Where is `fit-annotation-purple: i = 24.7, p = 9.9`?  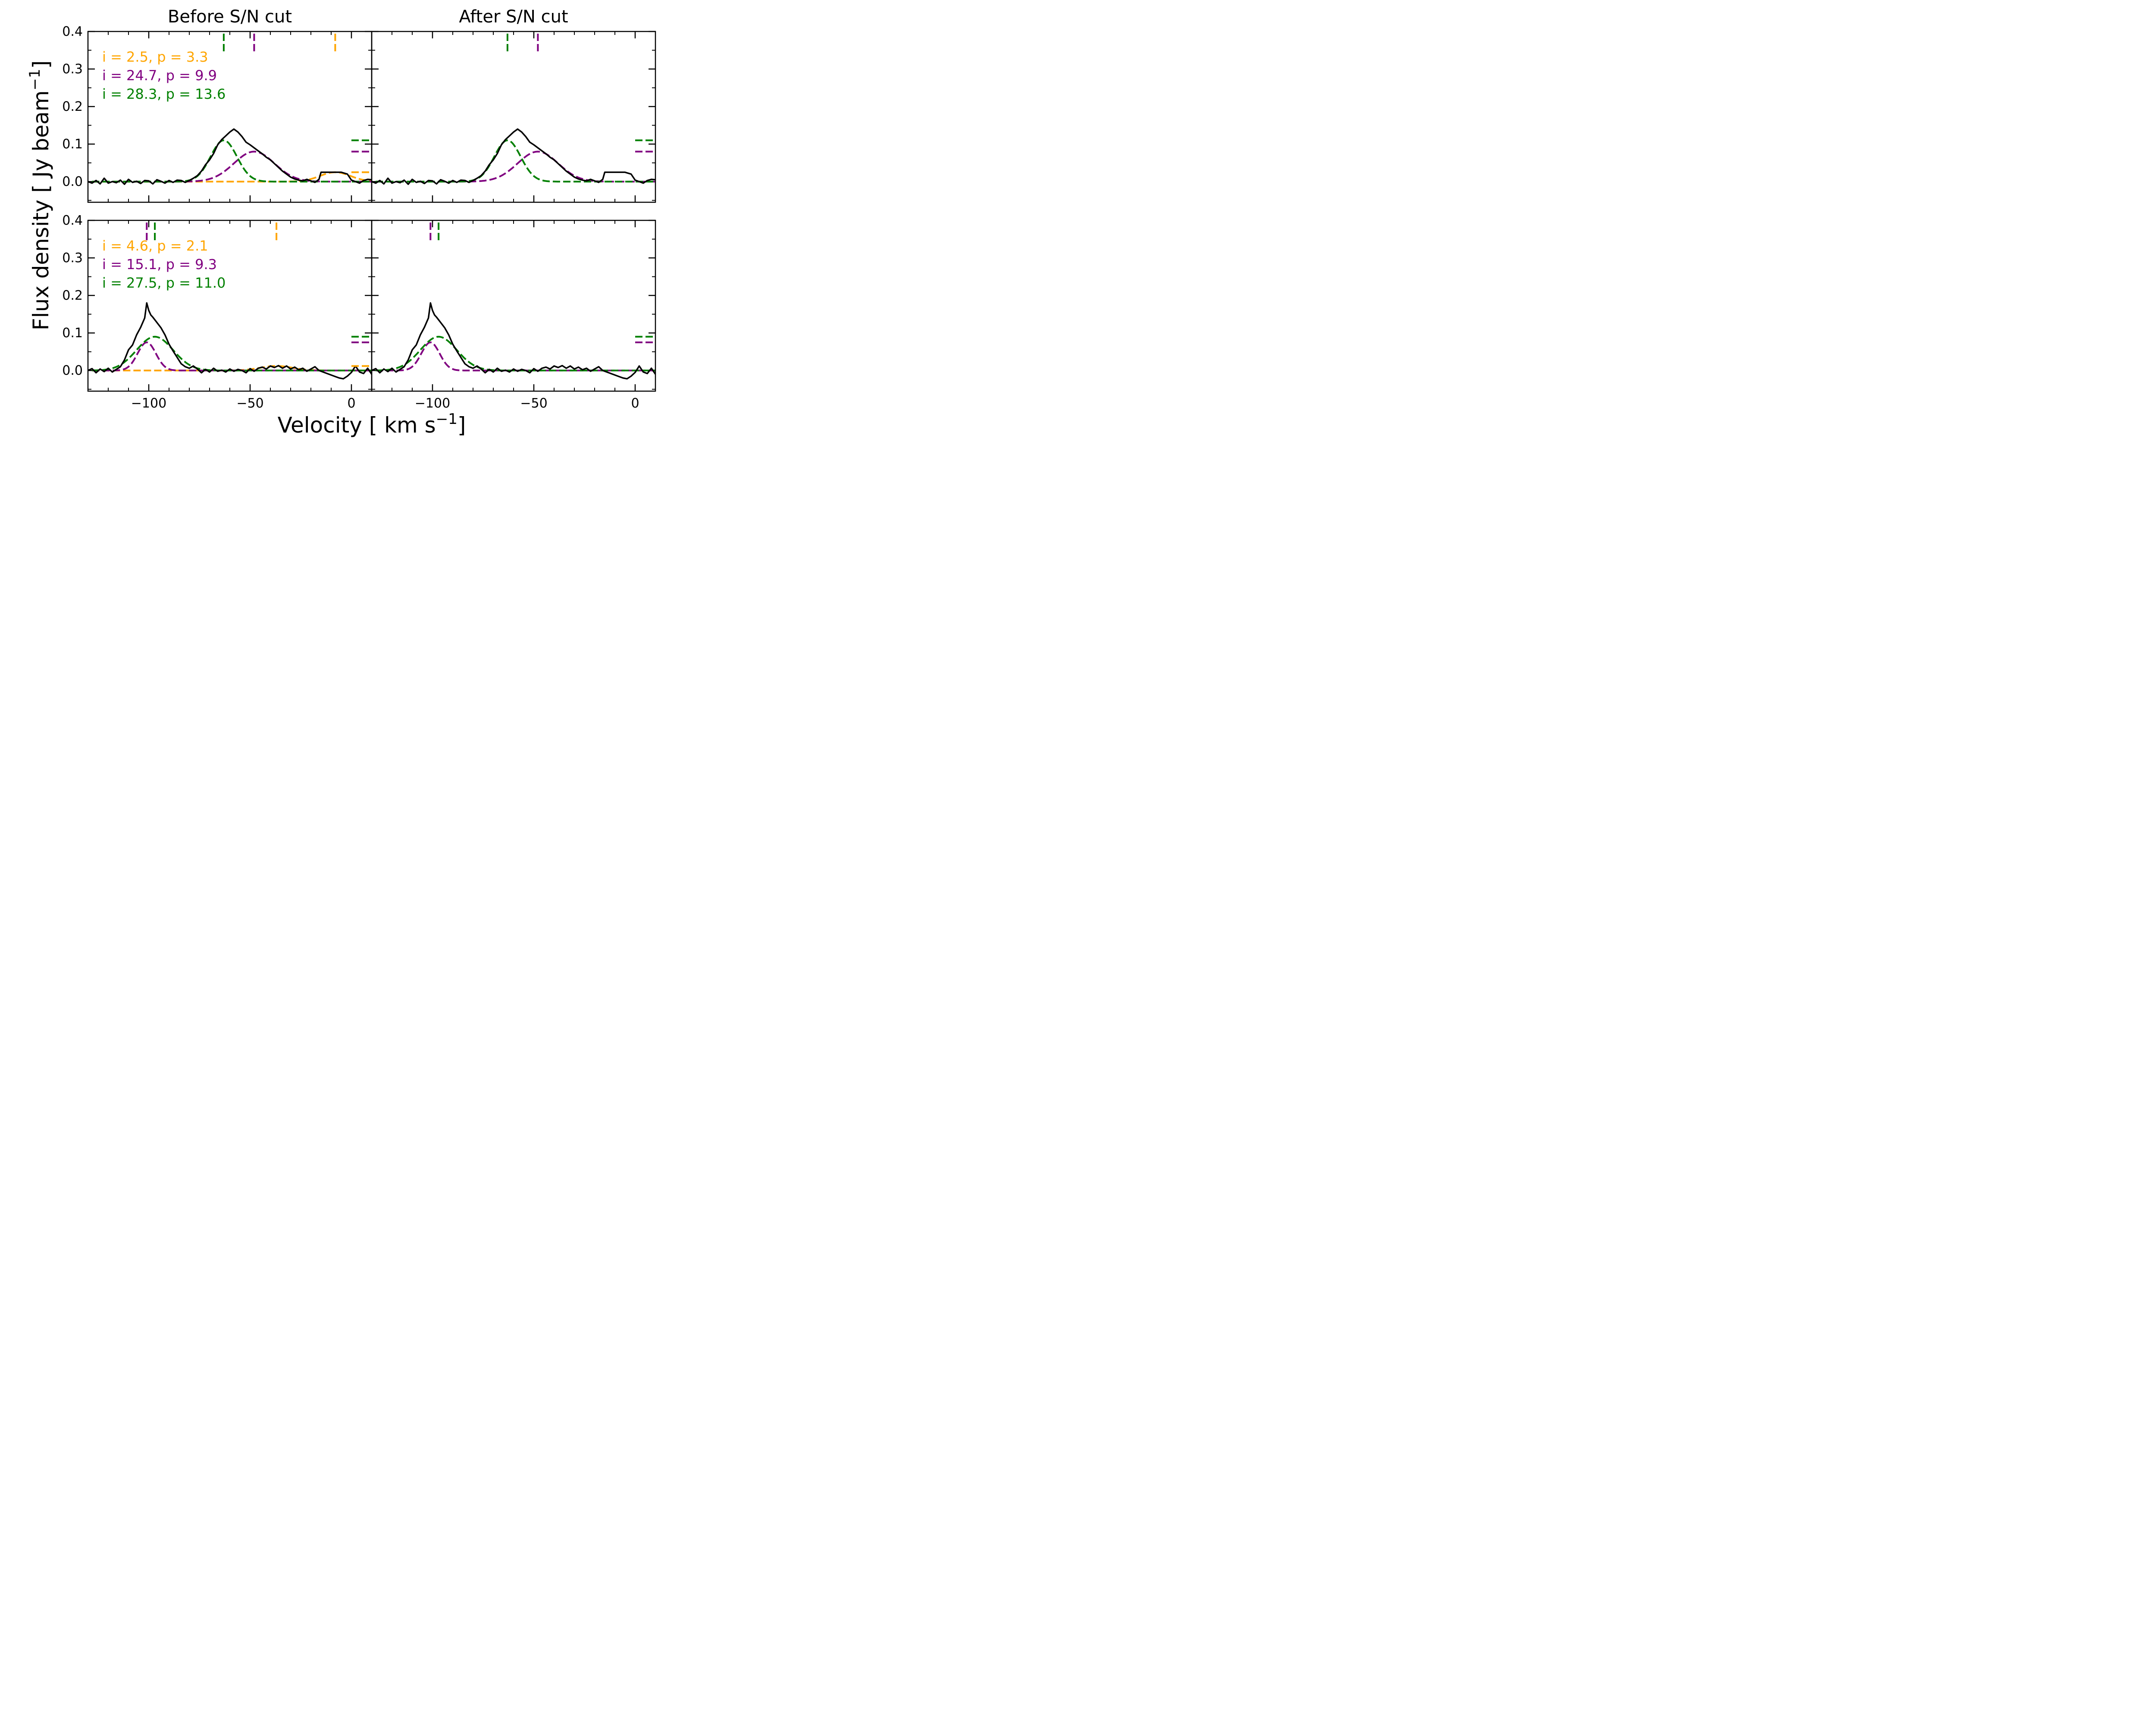 fit-annotation-purple: i = 24.7, p = 9.9 is located at coordinates (159, 75).